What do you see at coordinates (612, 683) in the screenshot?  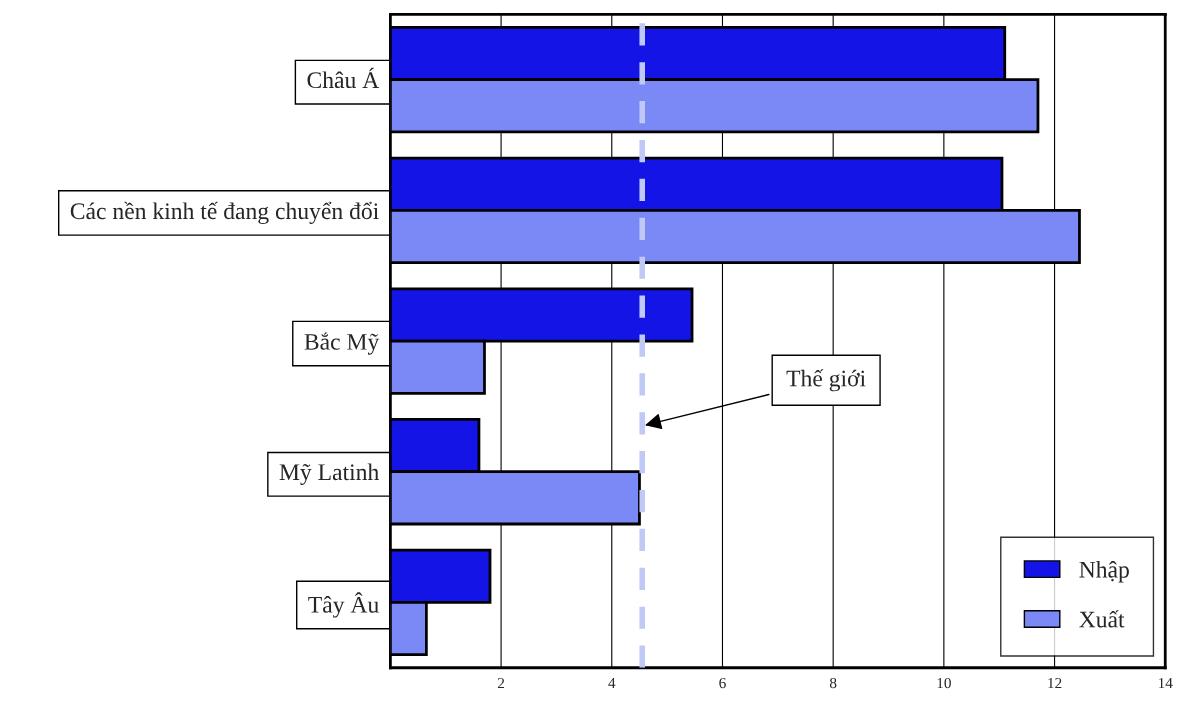 I see `x-tick-label: 4` at bounding box center [612, 683].